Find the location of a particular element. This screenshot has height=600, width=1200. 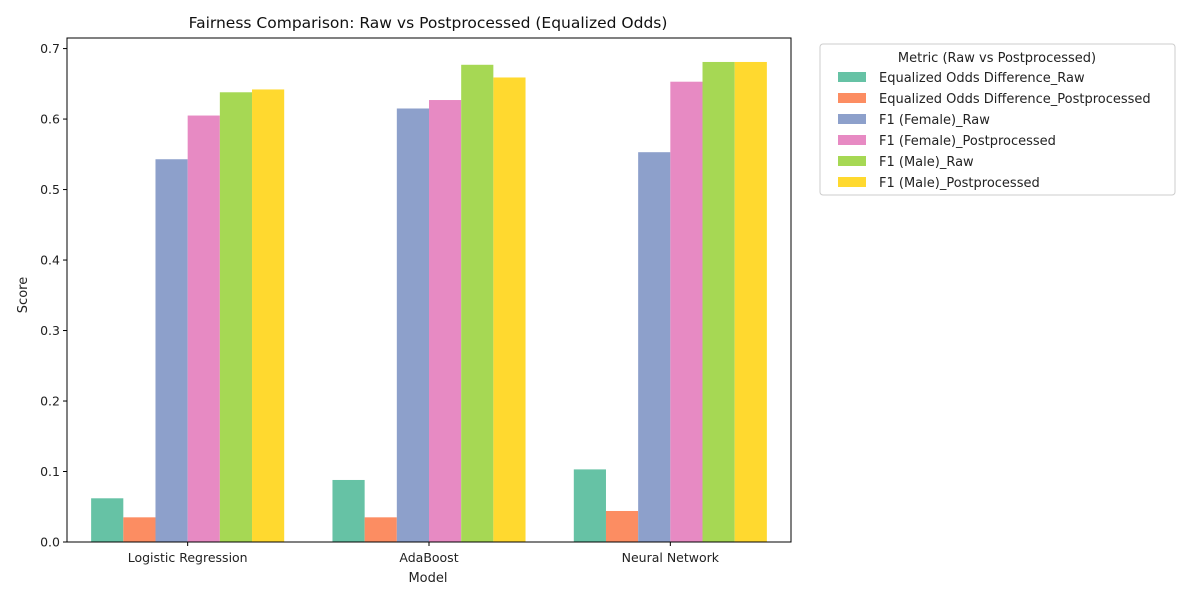

legend-label: F1 (Female)_Raw is located at coordinates (934, 120).